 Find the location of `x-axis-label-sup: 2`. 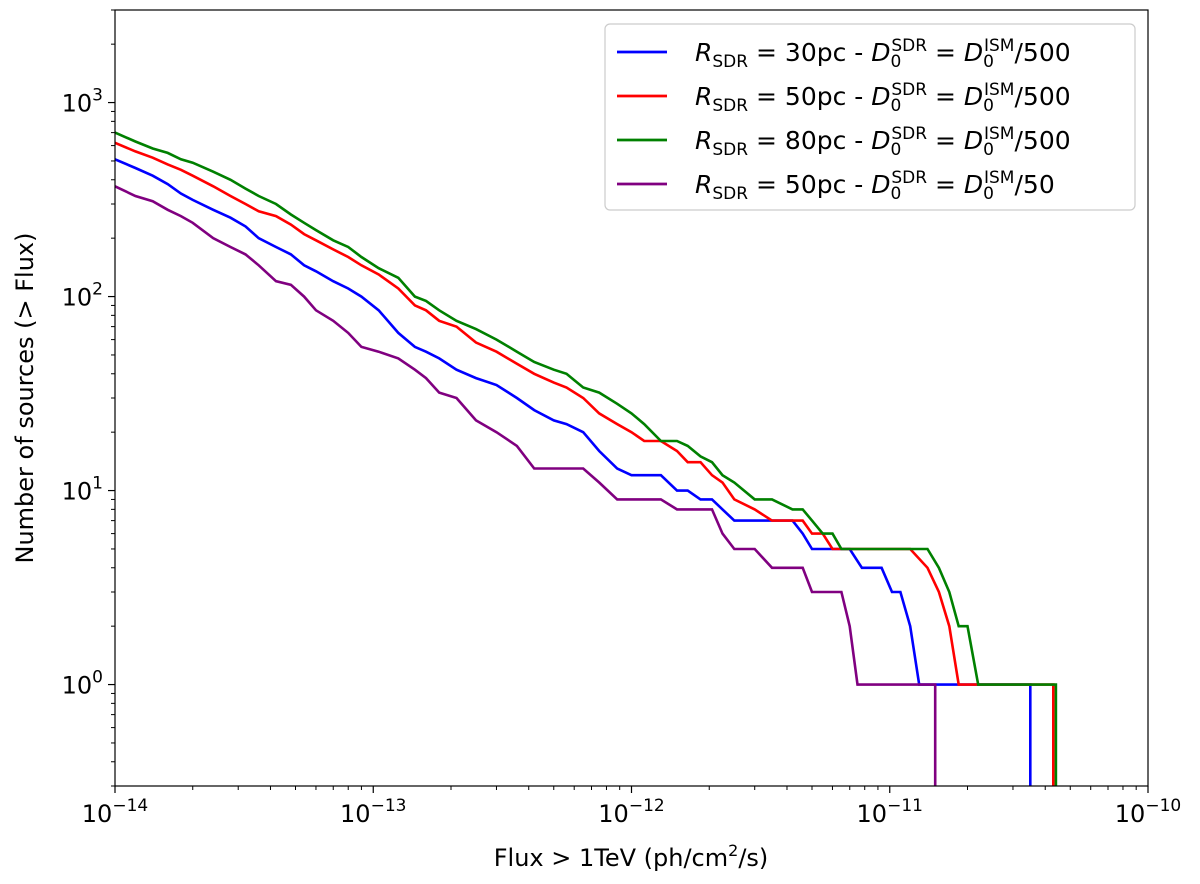

x-axis-label-sup: 2 is located at coordinates (733, 850).